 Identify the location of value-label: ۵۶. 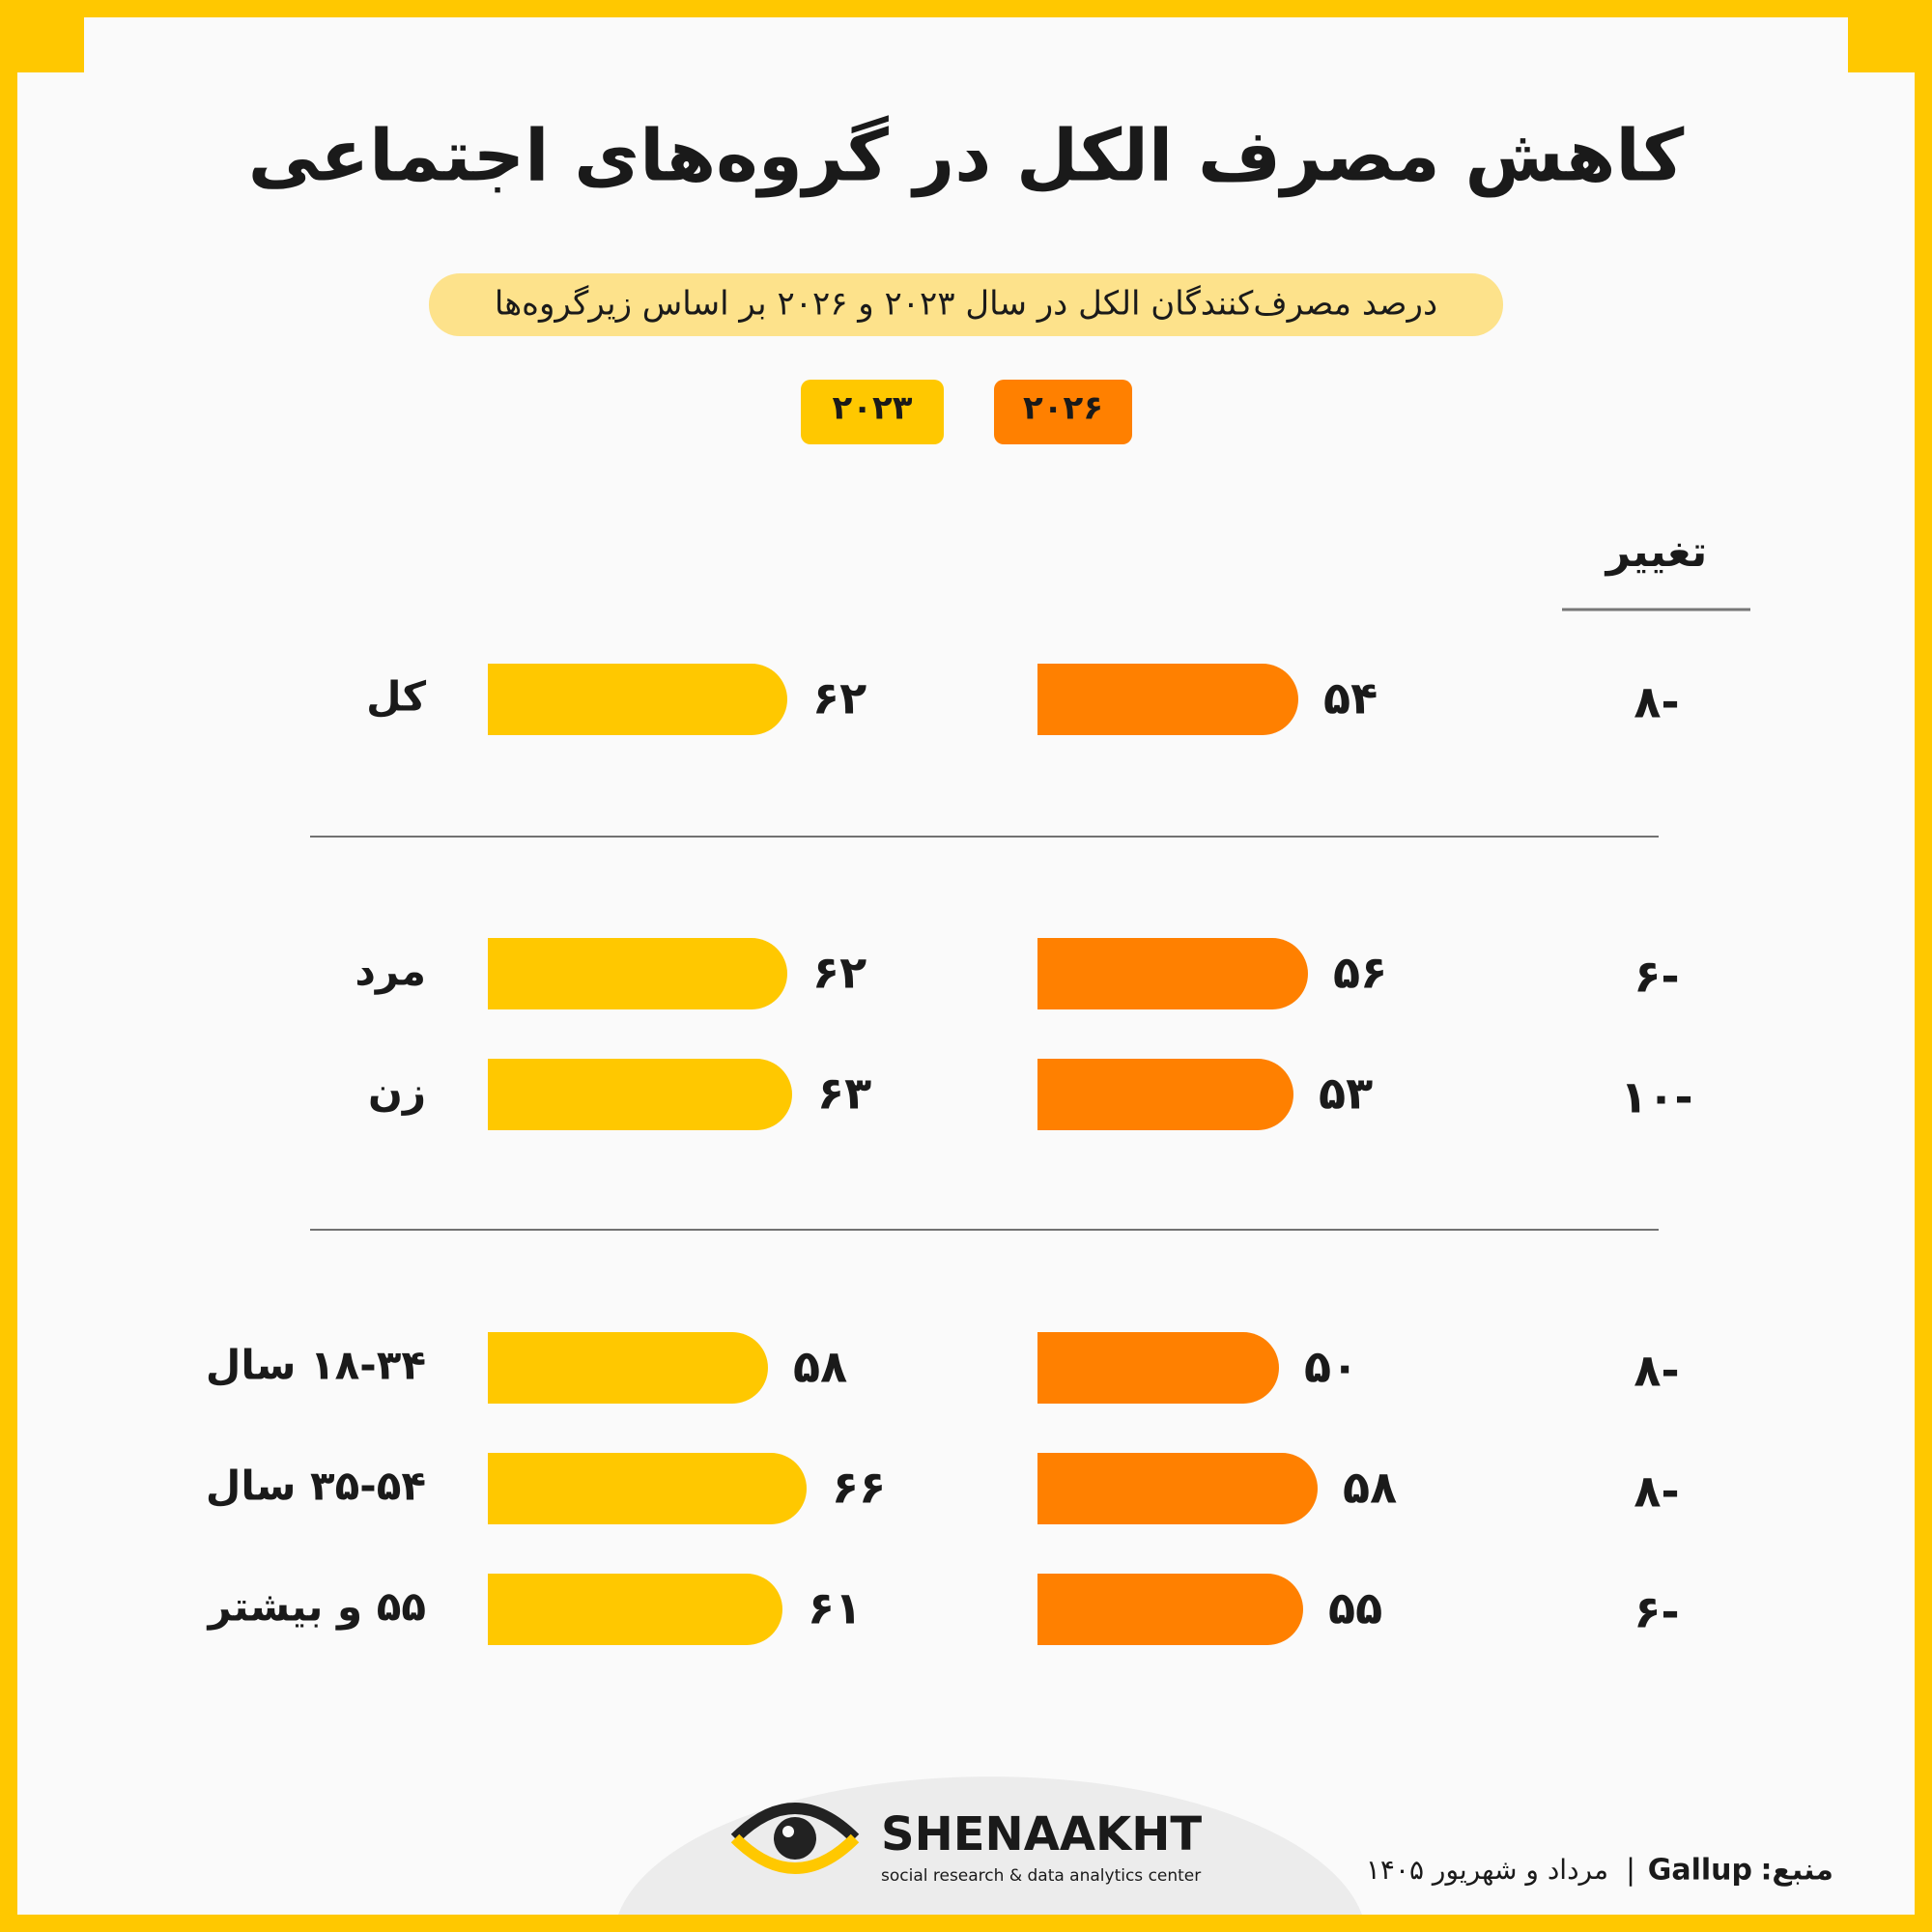
(1360, 973).